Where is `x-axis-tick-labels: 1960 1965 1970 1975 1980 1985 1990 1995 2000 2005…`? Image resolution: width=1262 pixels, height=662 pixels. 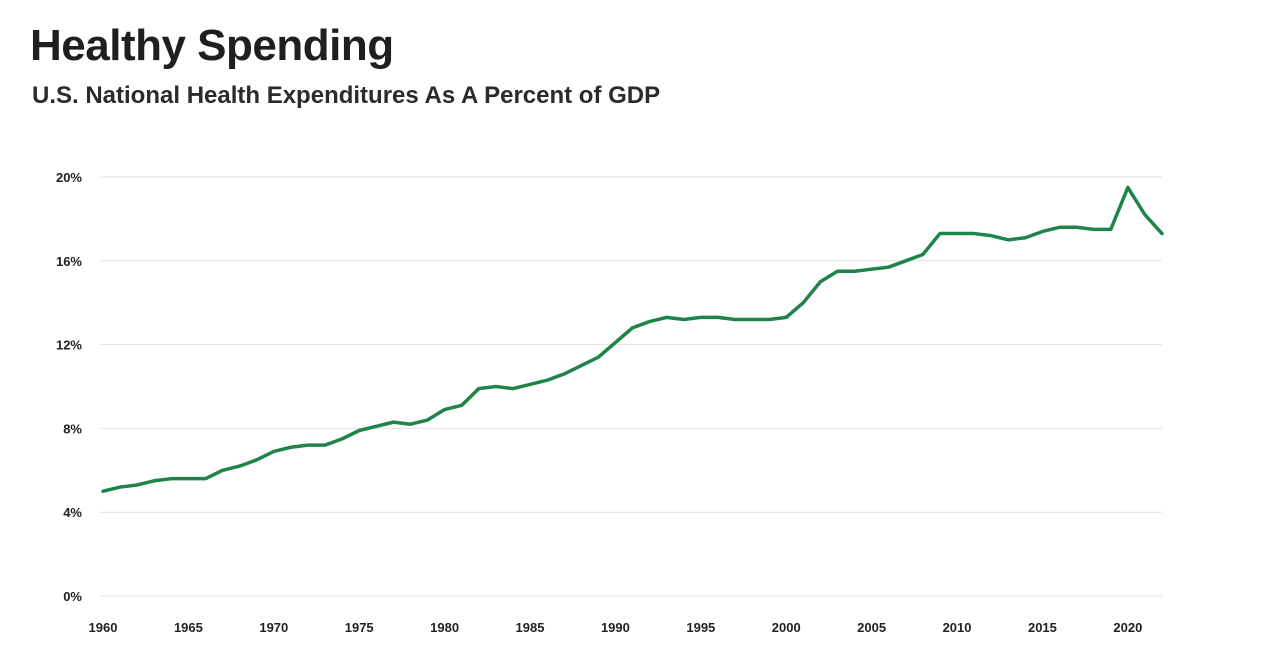 x-axis-tick-labels: 1960 1965 1970 1975 1980 1985 1990 1995 2000 2005… is located at coordinates (616, 627).